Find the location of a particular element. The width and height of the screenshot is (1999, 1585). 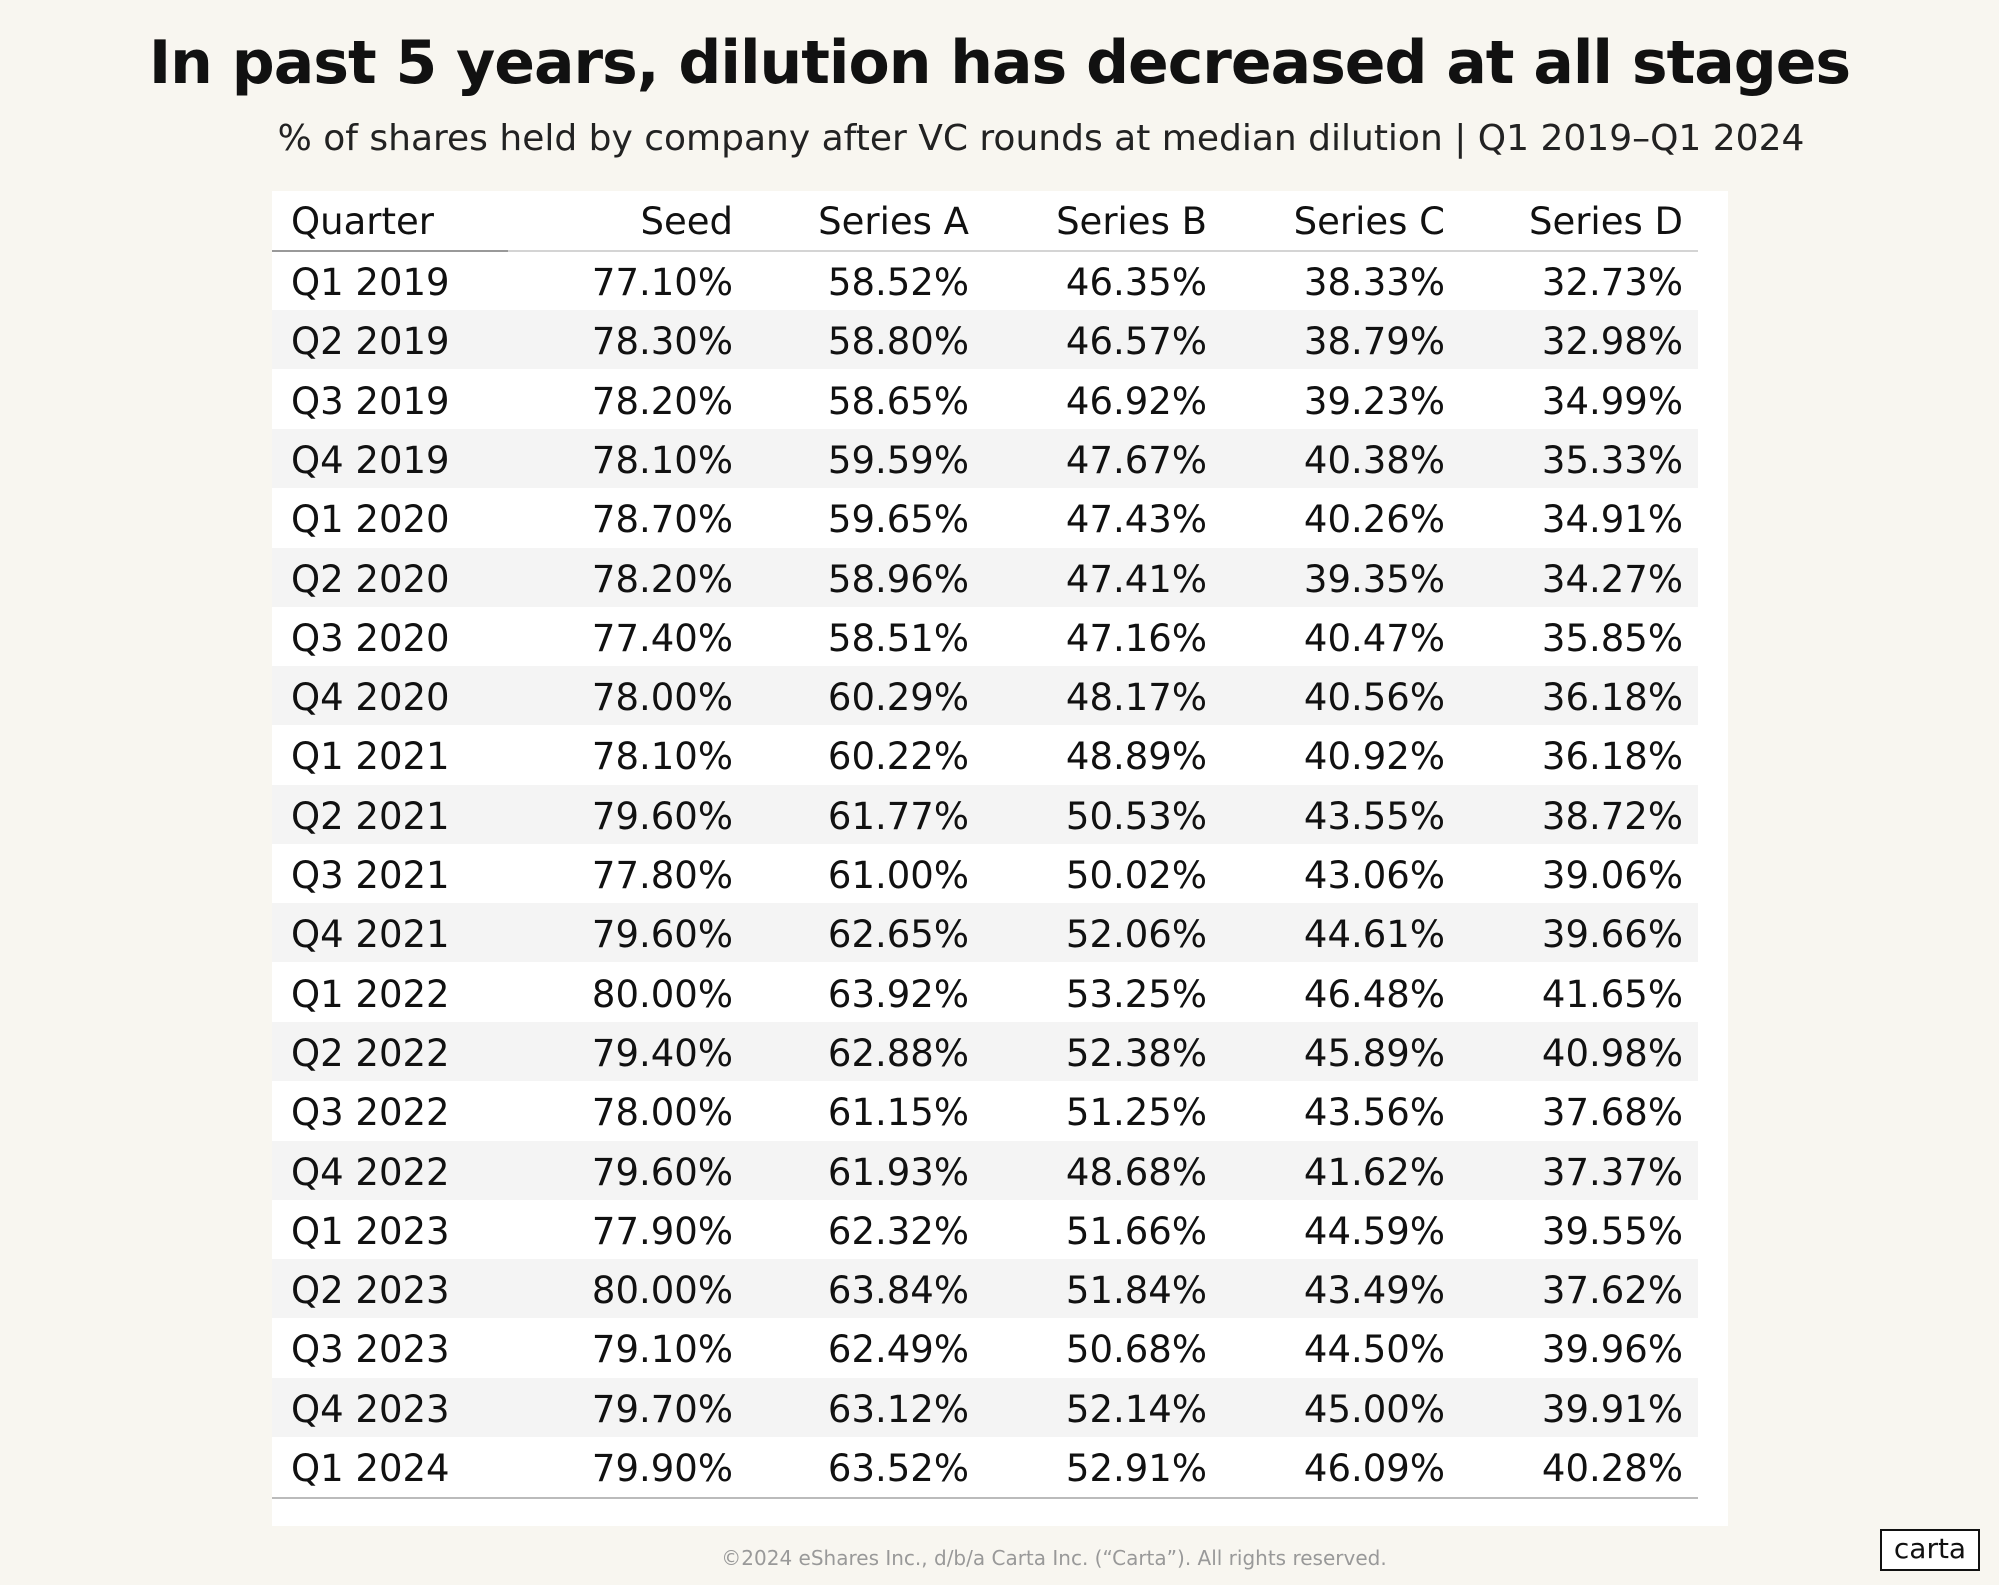

cell-value: 39.66% is located at coordinates (1612, 935).